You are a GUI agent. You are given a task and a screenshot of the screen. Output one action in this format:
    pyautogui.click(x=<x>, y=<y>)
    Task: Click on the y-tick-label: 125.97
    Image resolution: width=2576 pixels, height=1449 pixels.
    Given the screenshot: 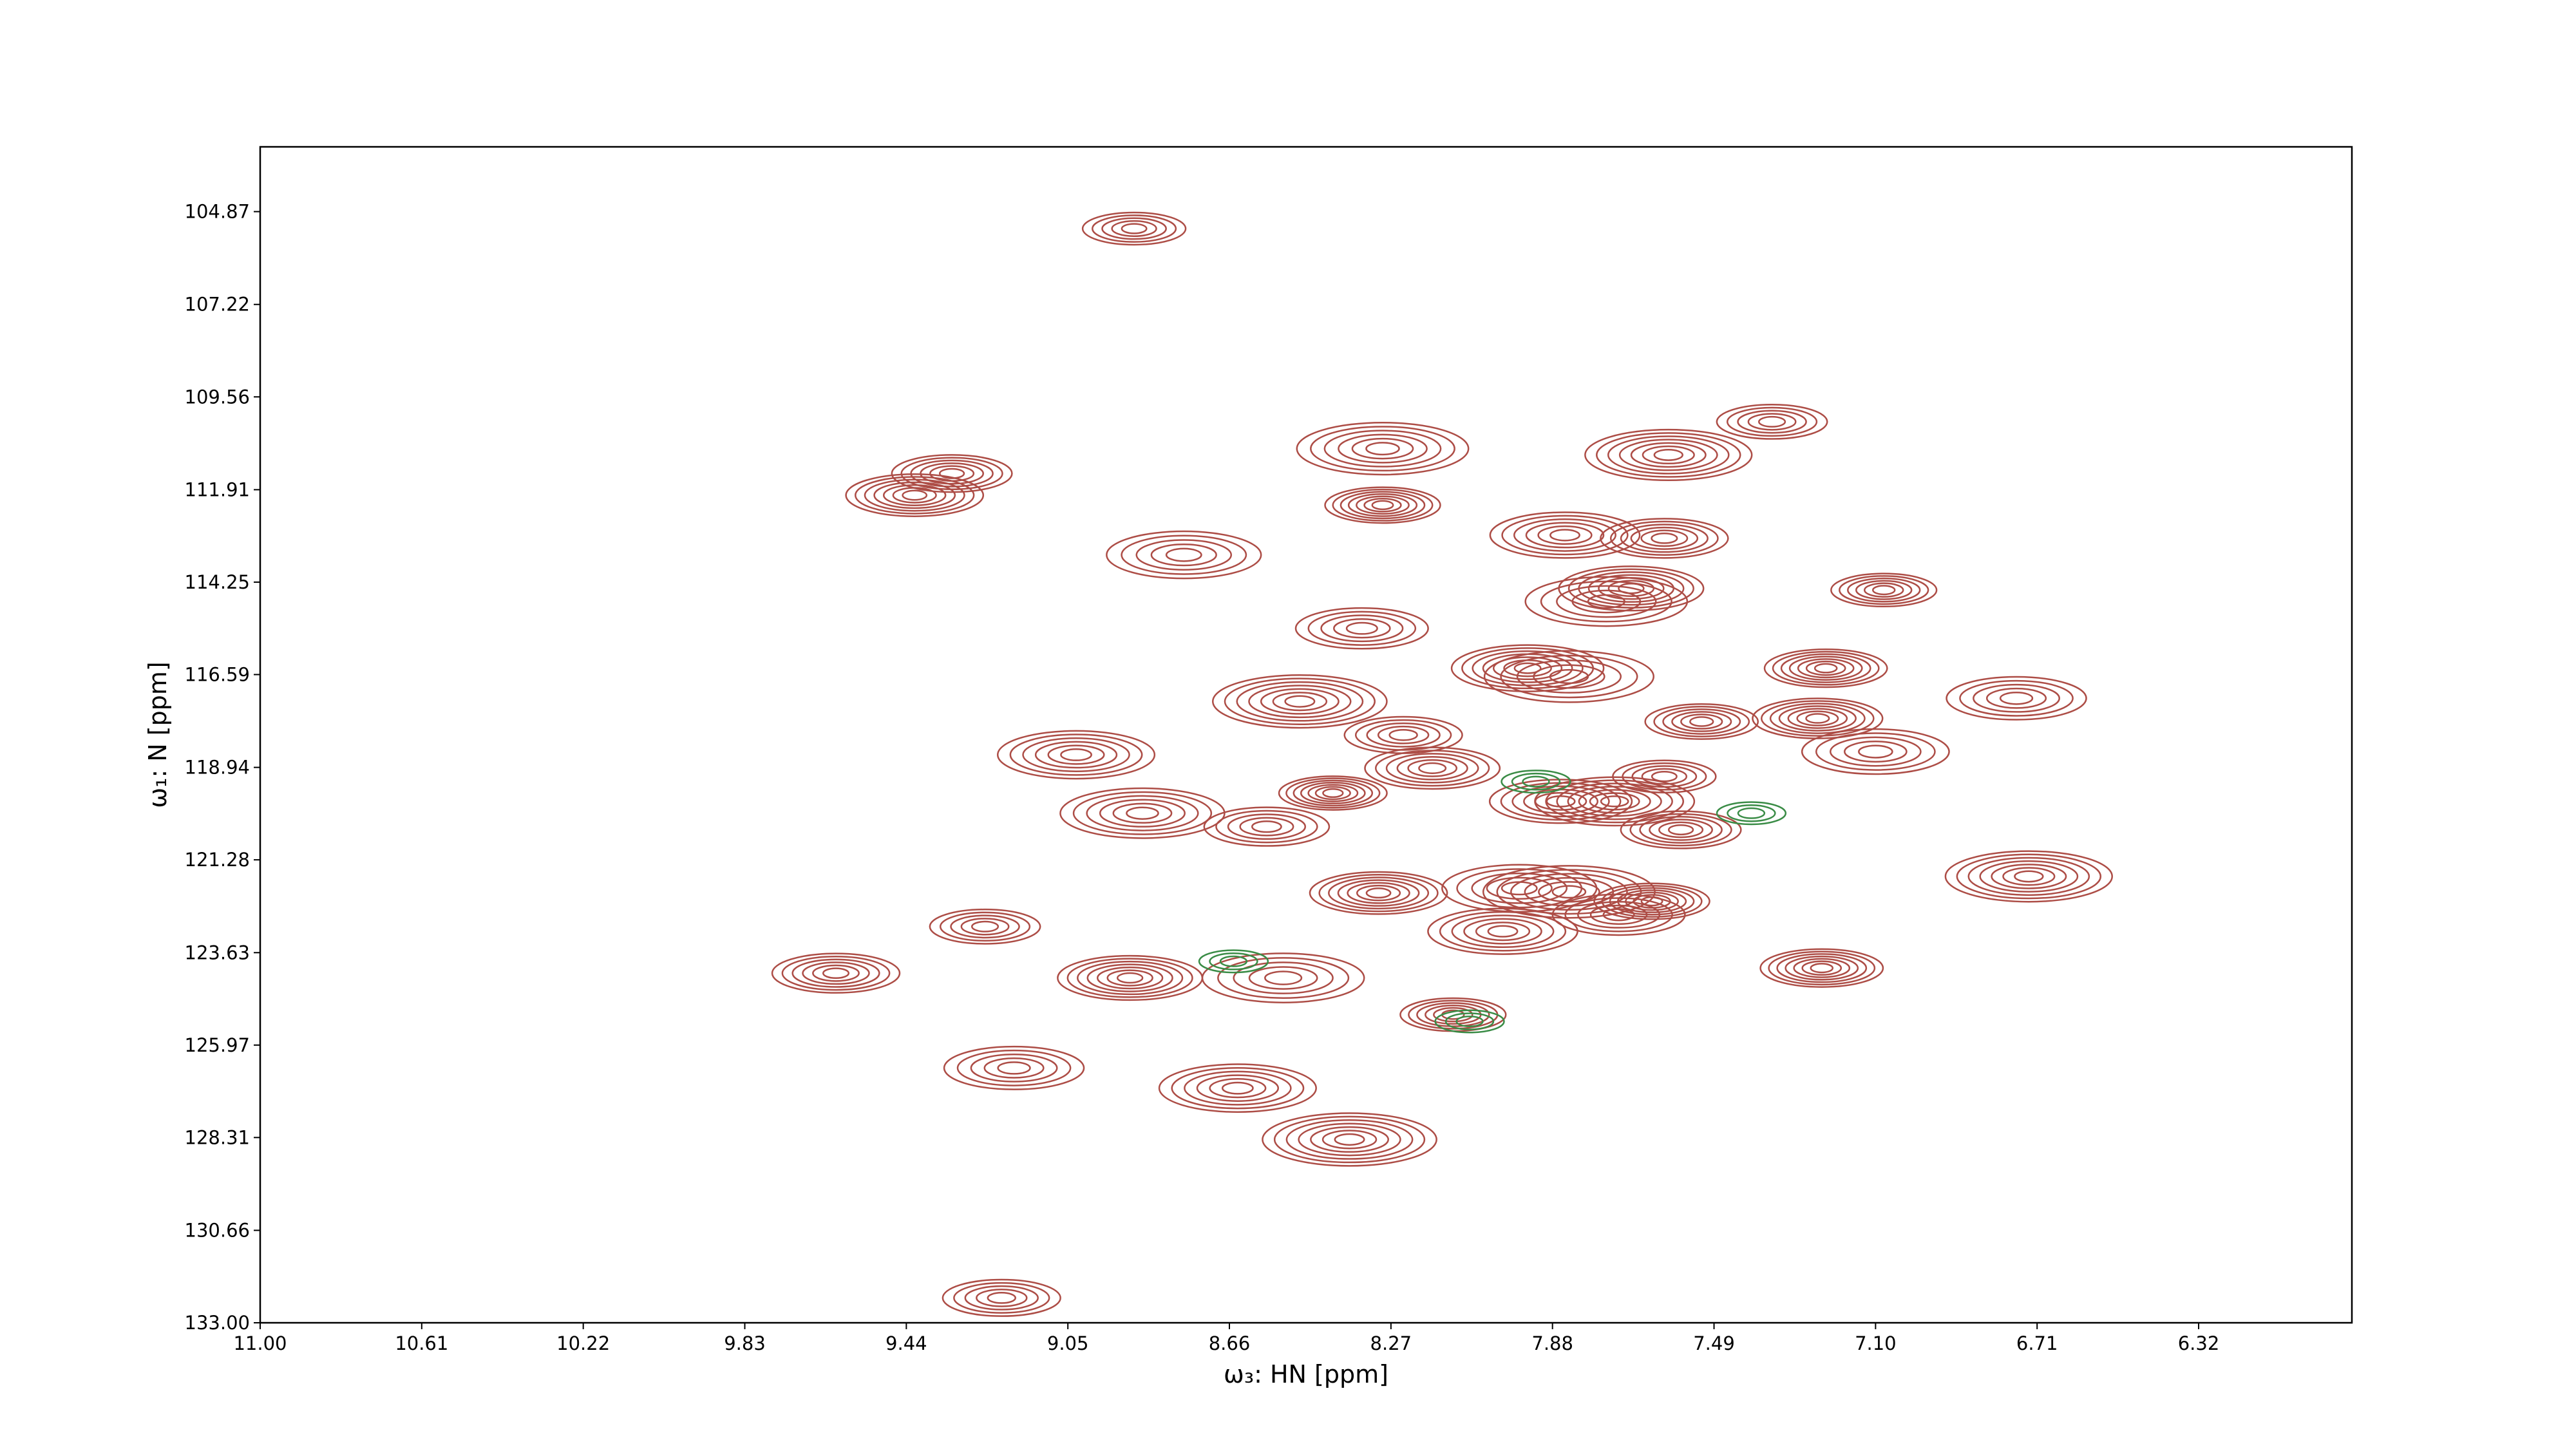 What is the action you would take?
    pyautogui.click(x=217, y=1045)
    